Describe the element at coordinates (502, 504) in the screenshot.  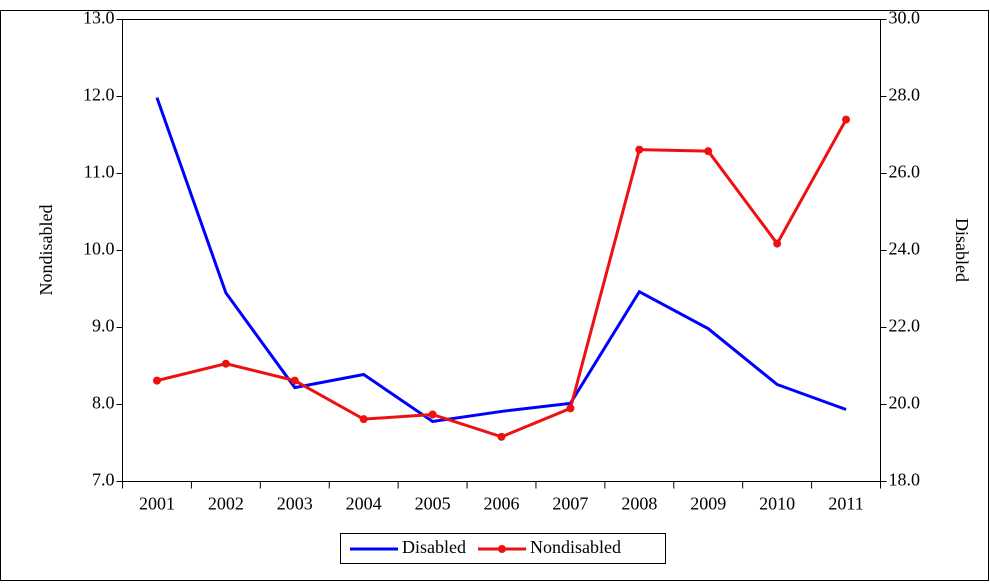
I see `x-tick-label: 2006` at that location.